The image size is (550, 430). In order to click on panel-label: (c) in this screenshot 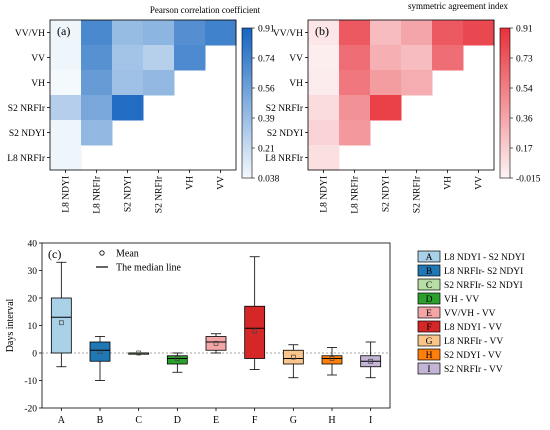, I will do `click(54, 254)`.